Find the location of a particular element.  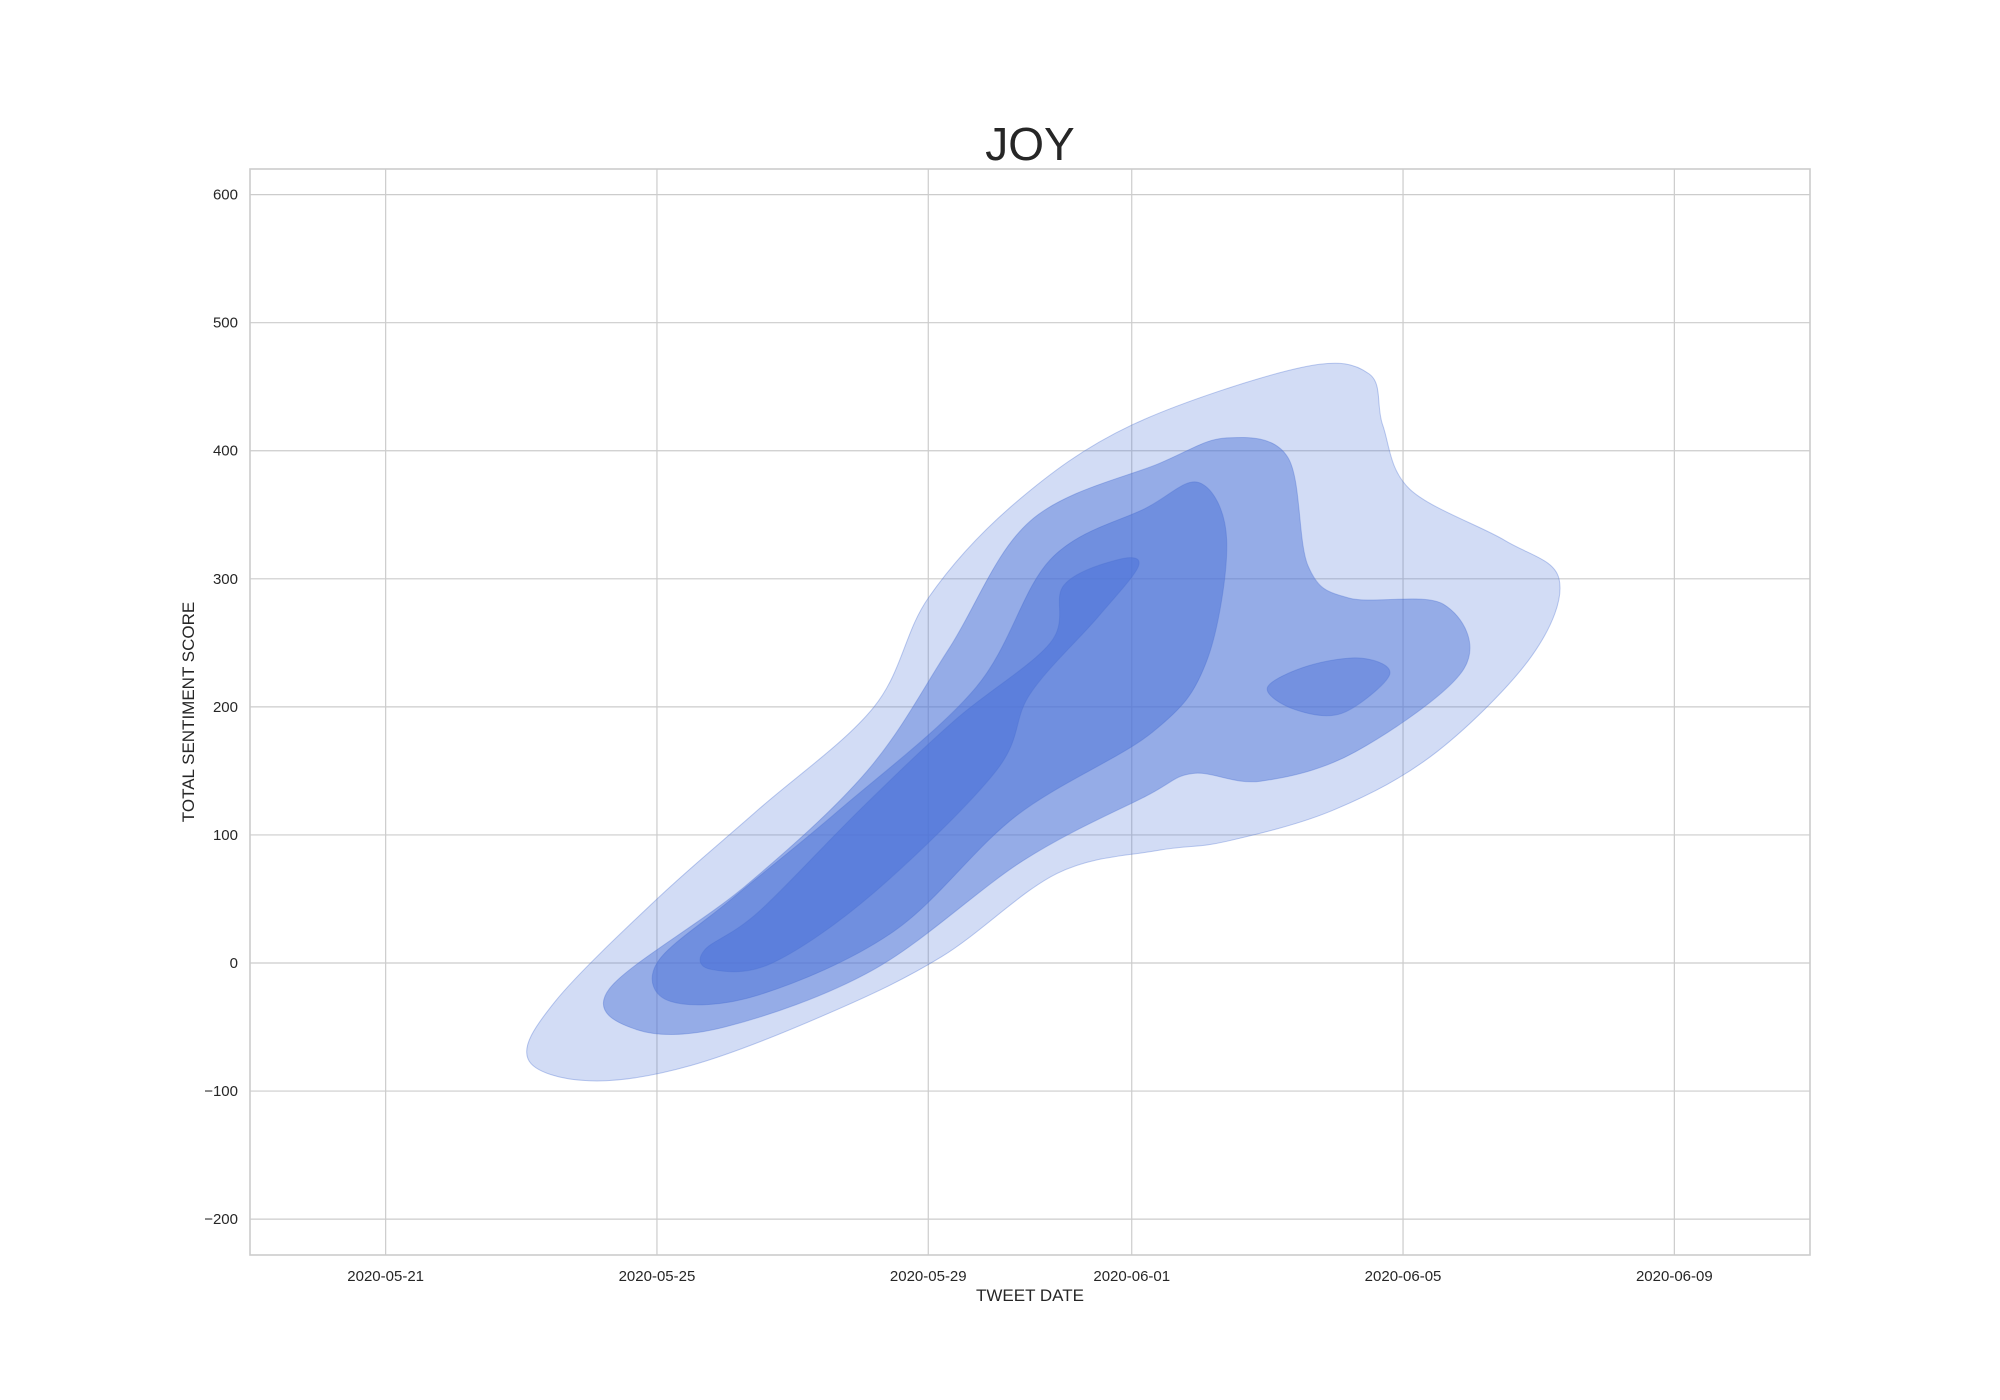

x-tick-label: 2020-06-09 is located at coordinates (1674, 1276).